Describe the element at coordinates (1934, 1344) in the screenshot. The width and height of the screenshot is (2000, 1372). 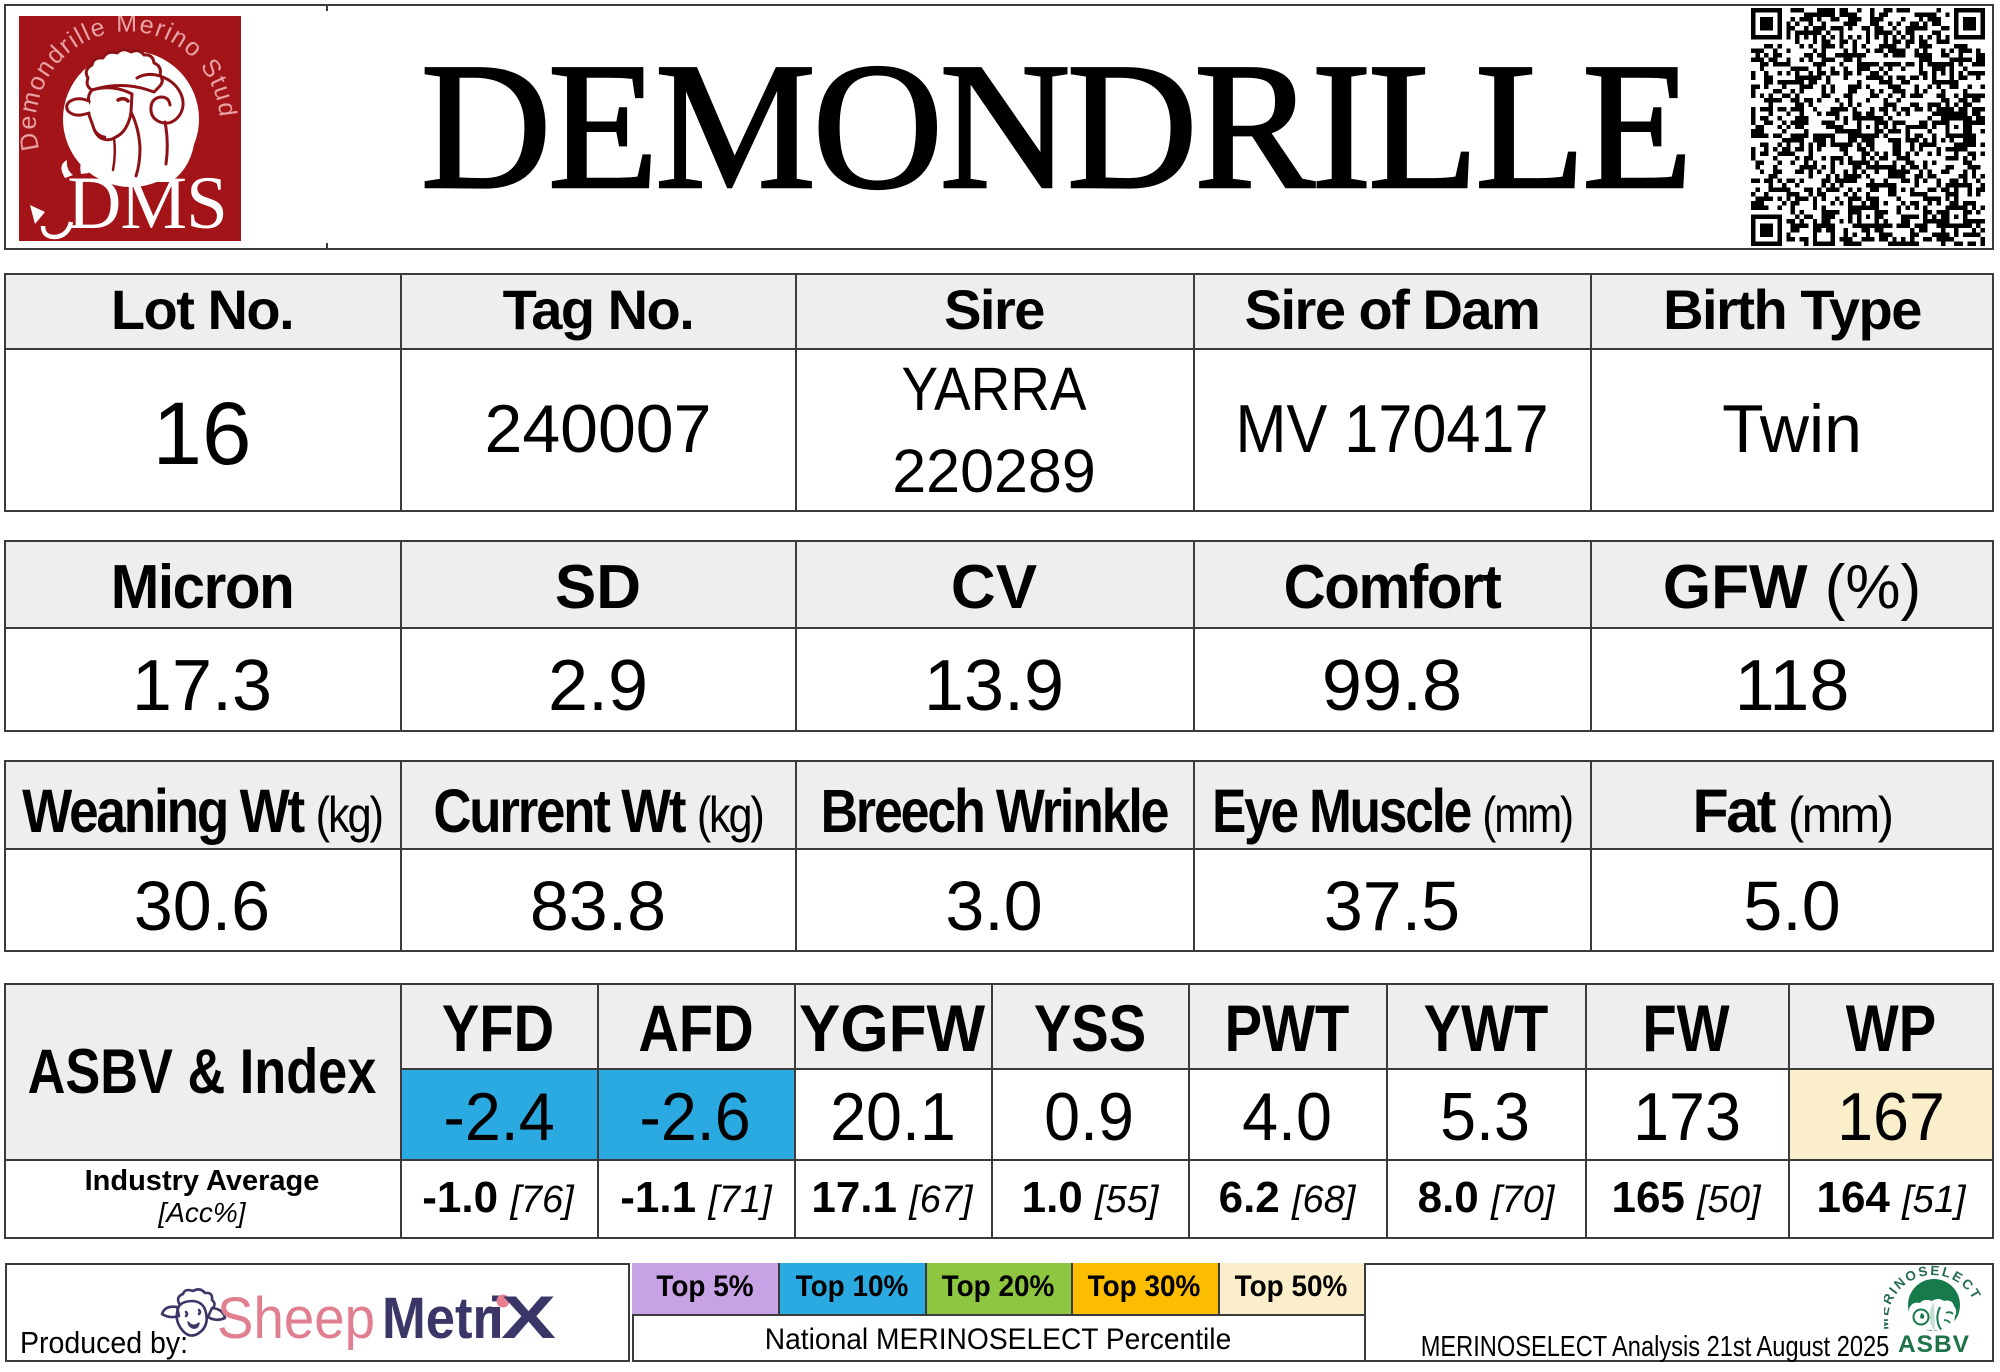
I see `svg-text: ASBV` at that location.